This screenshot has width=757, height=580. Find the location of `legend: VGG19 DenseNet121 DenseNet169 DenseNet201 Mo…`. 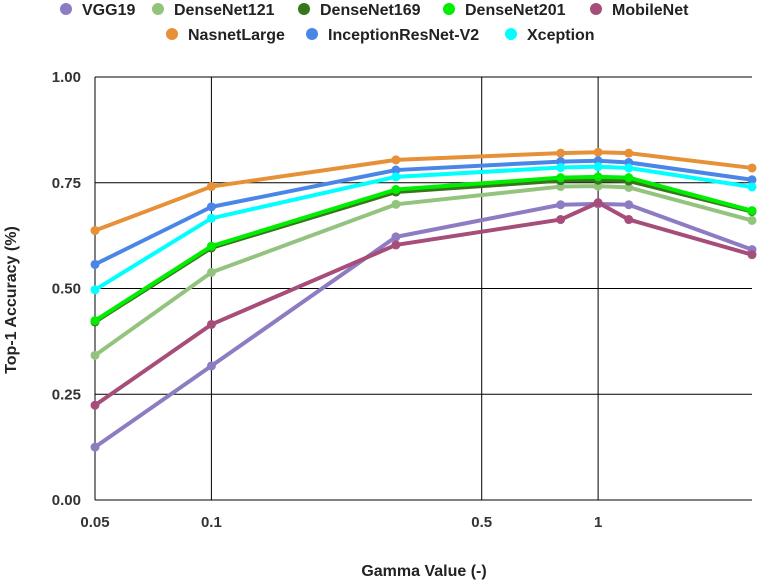

legend: VGG19 DenseNet121 DenseNet169 DenseNet201 Mo… is located at coordinates (374, 23).